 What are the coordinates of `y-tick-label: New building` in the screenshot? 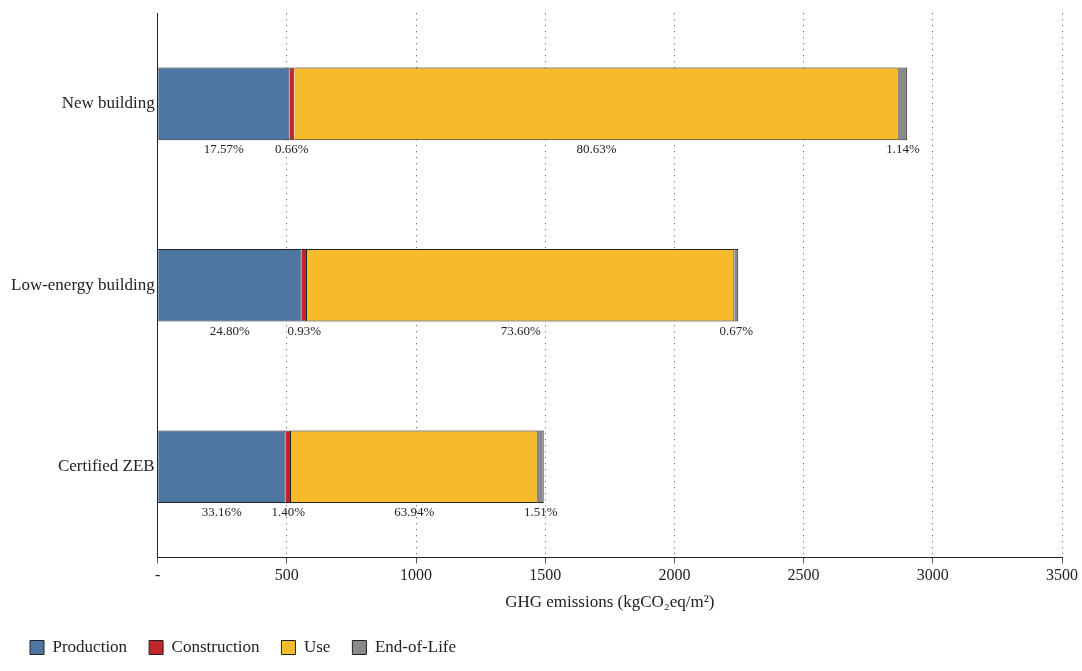 It's located at (108, 103).